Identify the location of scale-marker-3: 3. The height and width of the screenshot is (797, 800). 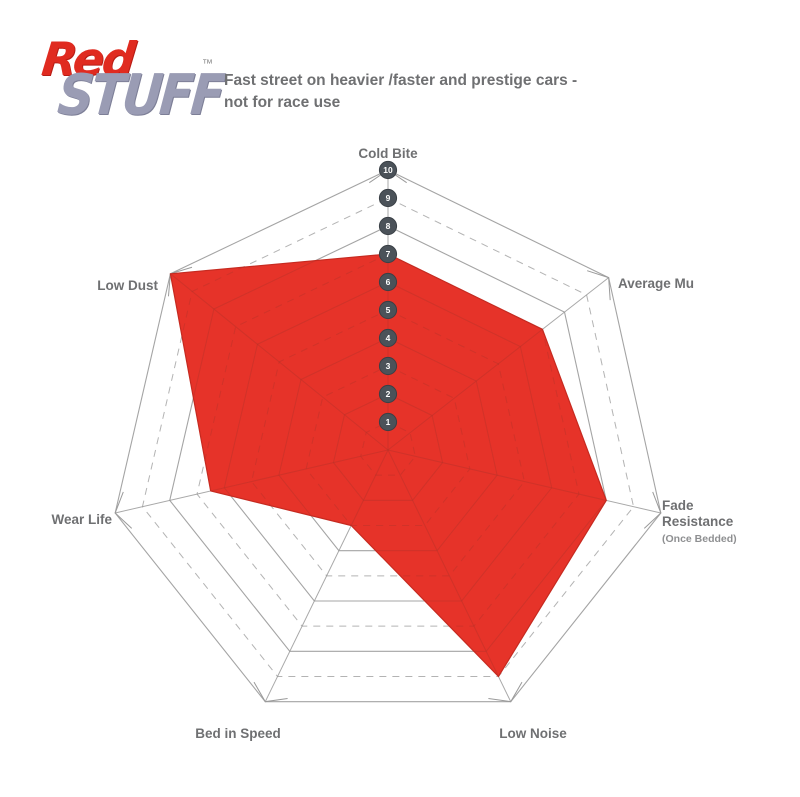
(388, 366).